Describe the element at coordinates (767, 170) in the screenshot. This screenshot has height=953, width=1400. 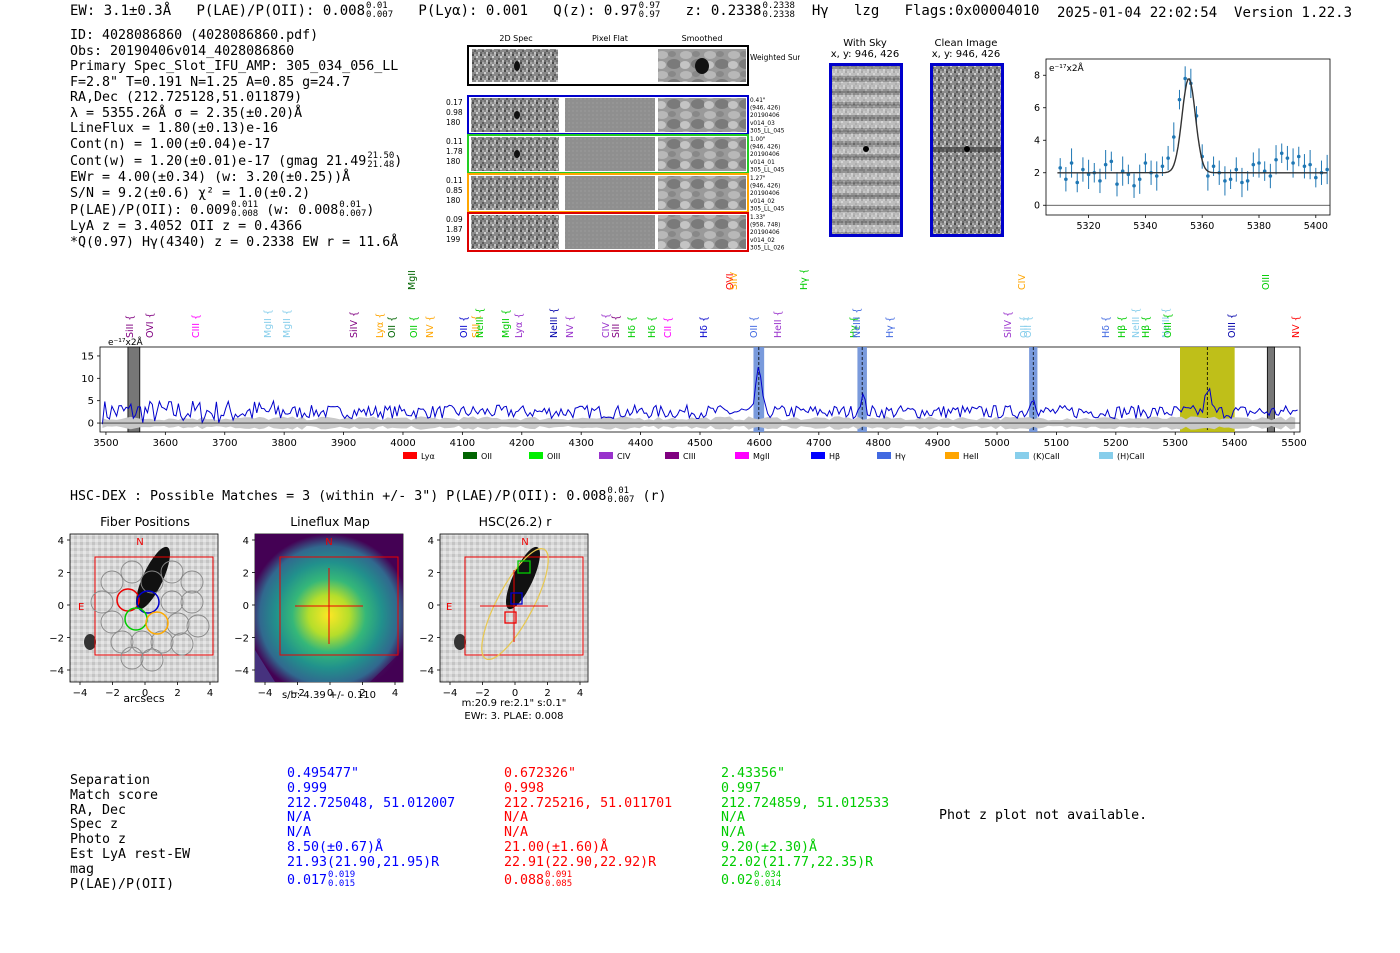
I see `cutout-row-2-r5: 305_LL_045` at that location.